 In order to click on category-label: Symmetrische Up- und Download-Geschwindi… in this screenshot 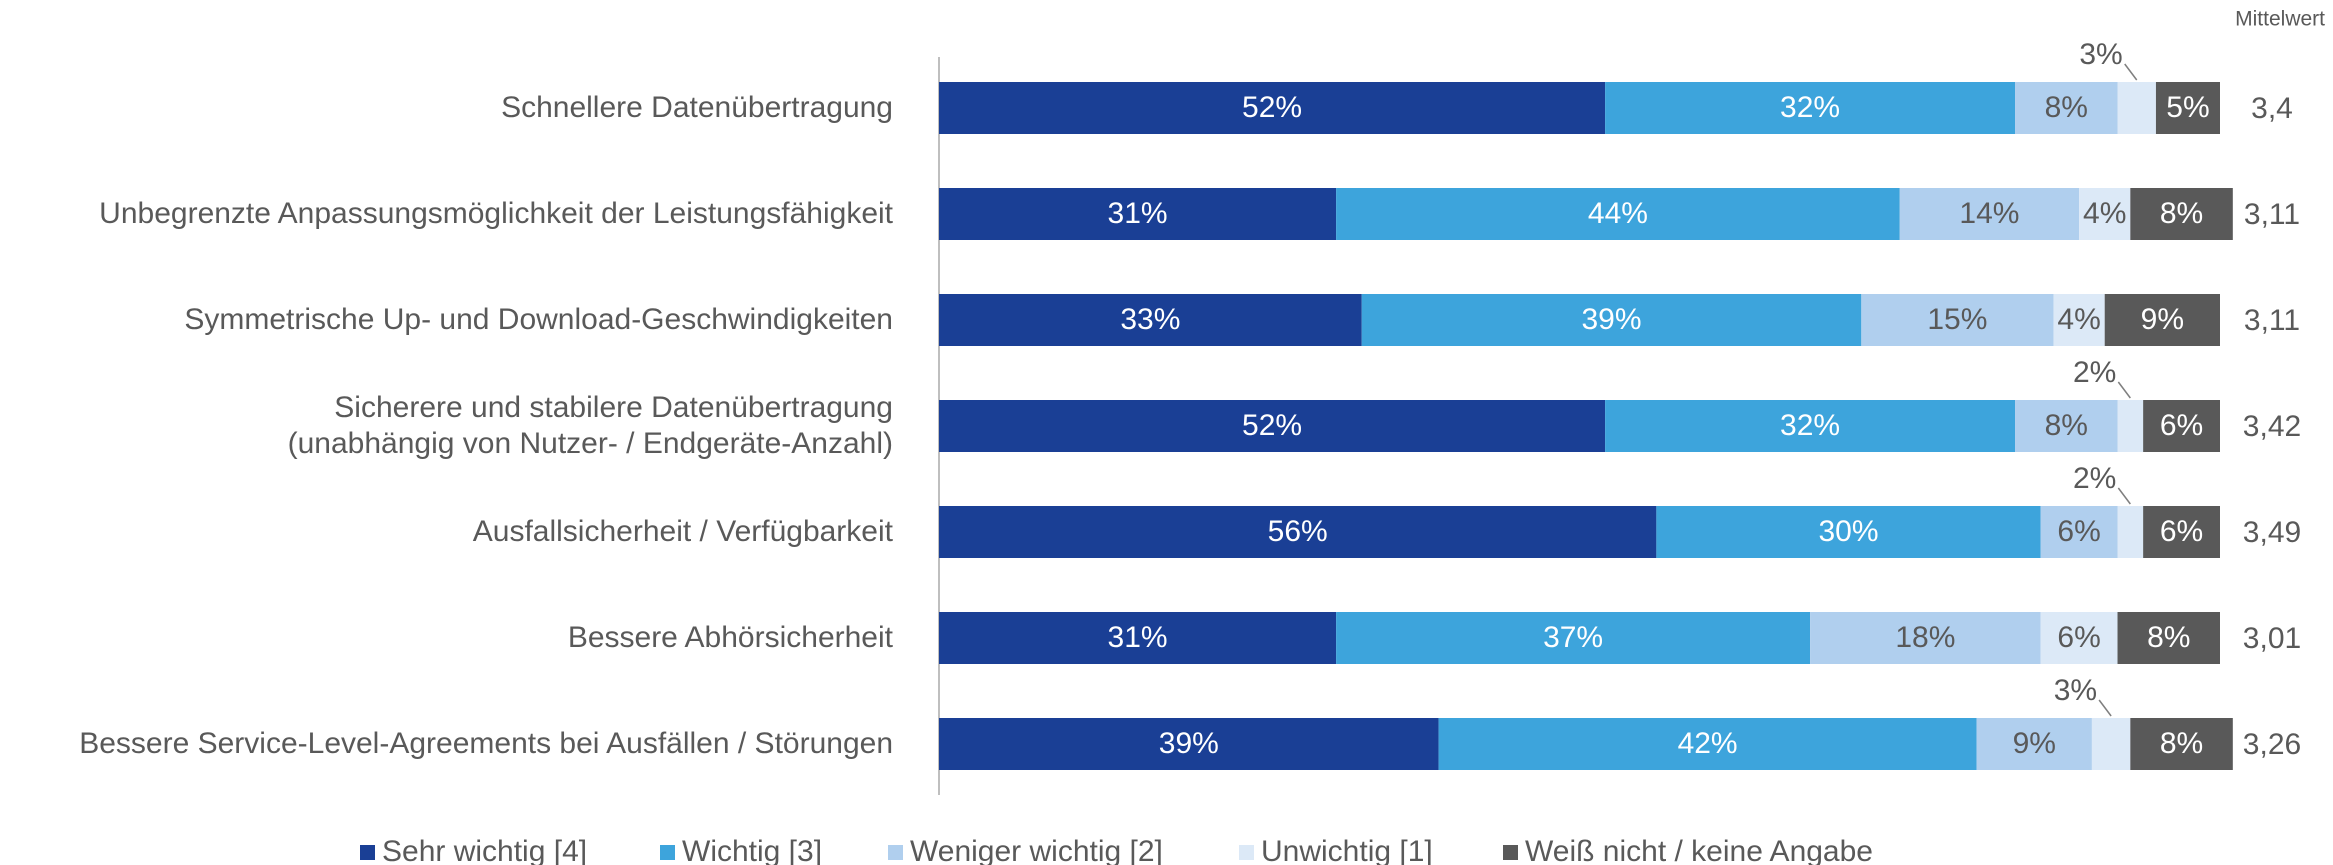, I will do `click(538, 319)`.